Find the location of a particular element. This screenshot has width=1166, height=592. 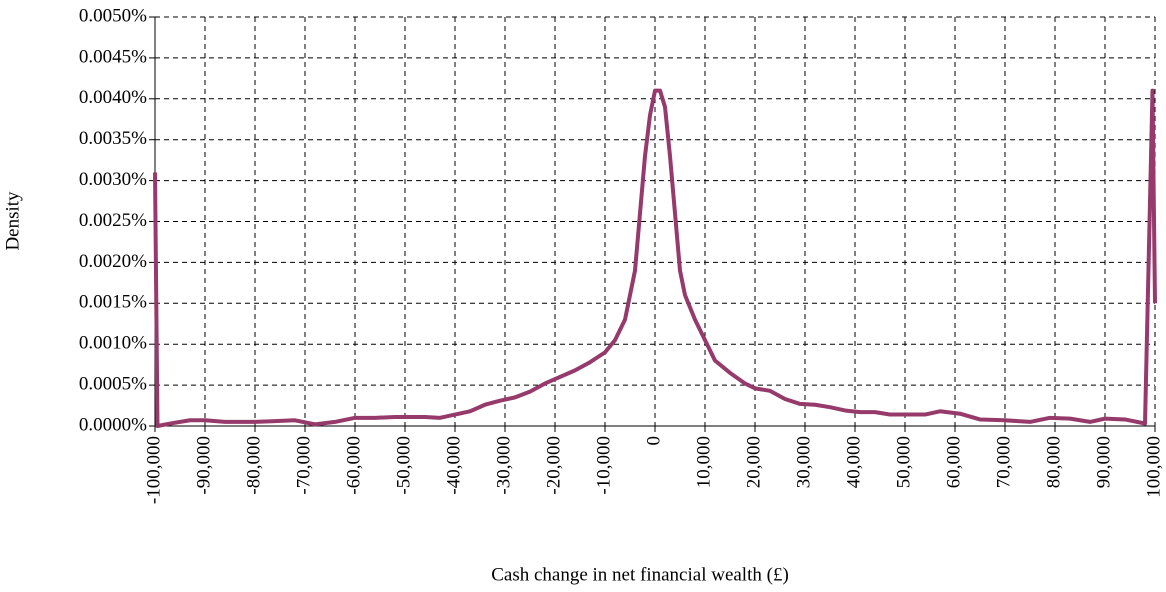

x-tick-label: 30,000 is located at coordinates (803, 462).